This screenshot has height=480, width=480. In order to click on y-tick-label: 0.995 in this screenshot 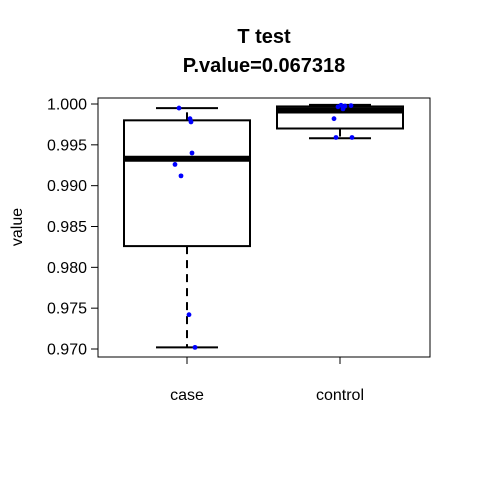, I will do `click(67, 145)`.